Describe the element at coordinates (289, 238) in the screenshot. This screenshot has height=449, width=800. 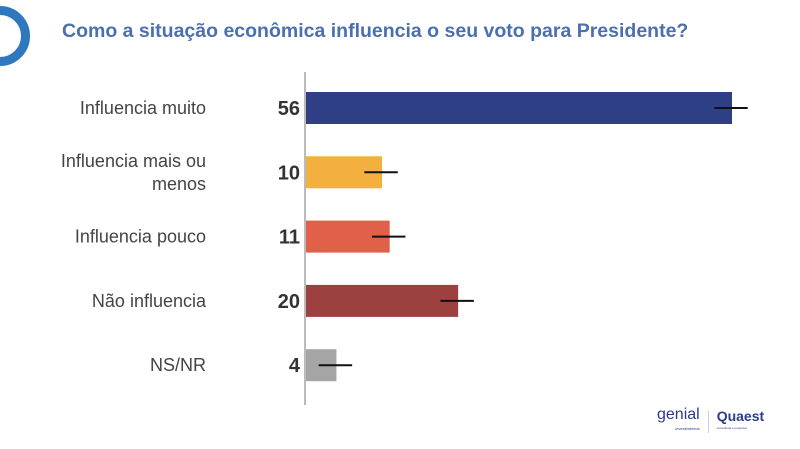
I see `data-label: 11` at that location.